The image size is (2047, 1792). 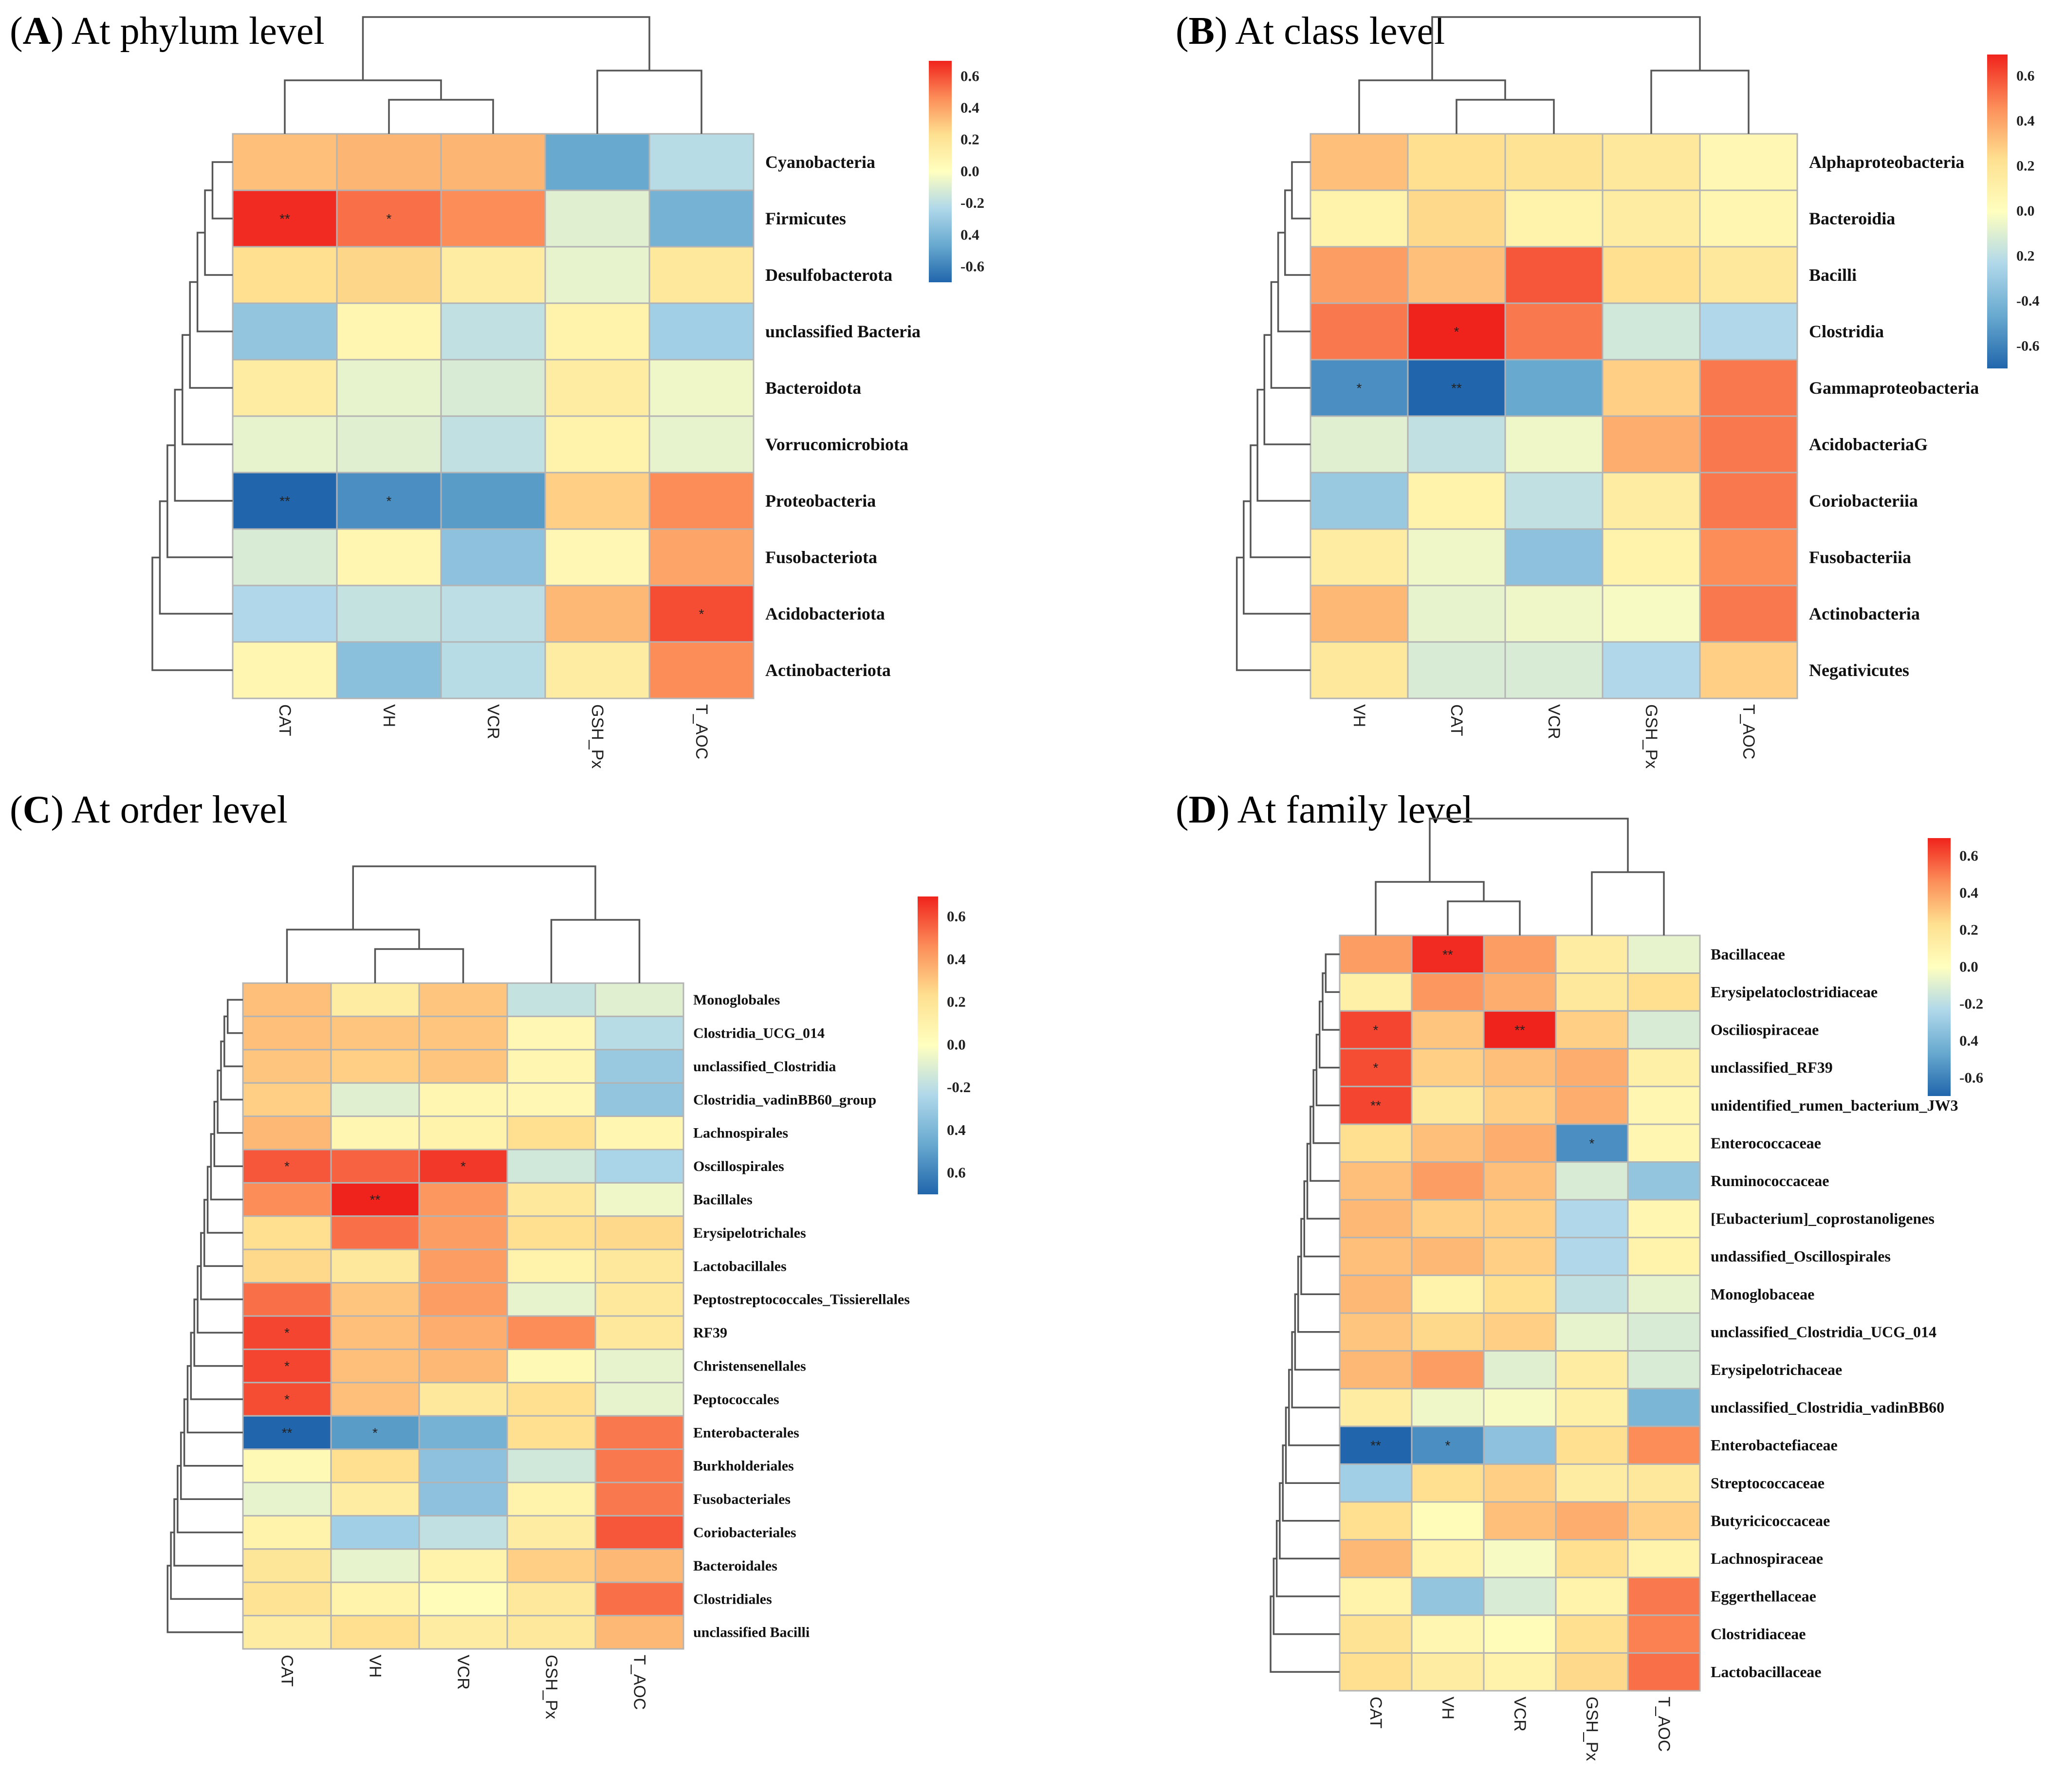 What do you see at coordinates (736, 1399) in the screenshot?
I see `panel-c-row-label: Peptococcales` at bounding box center [736, 1399].